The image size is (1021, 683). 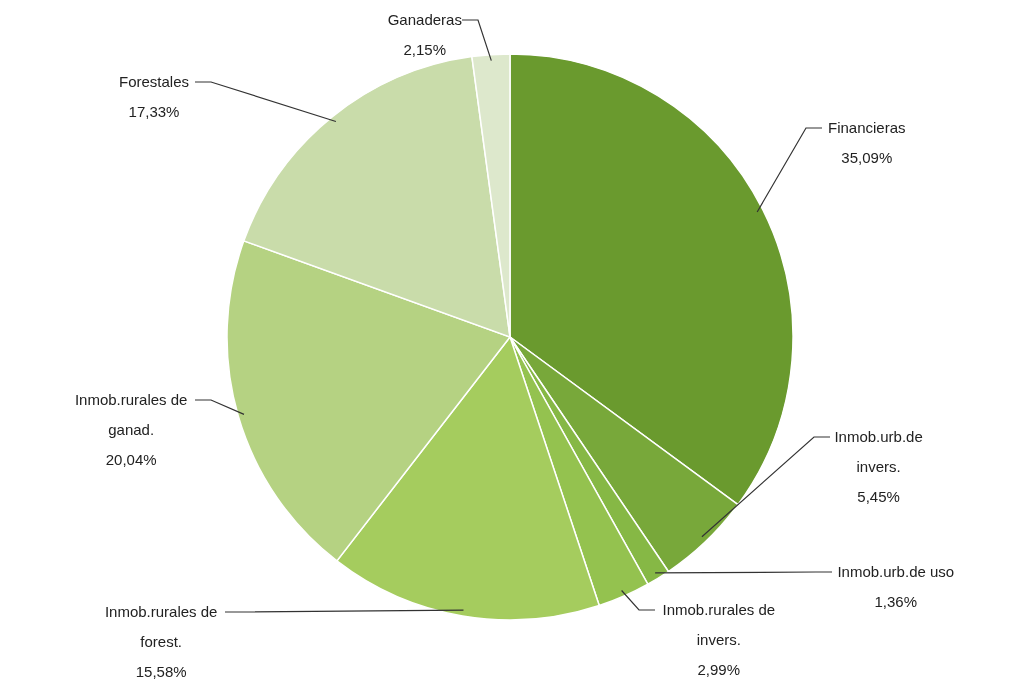 I want to click on data-label: 2,15%, so click(x=425, y=49).